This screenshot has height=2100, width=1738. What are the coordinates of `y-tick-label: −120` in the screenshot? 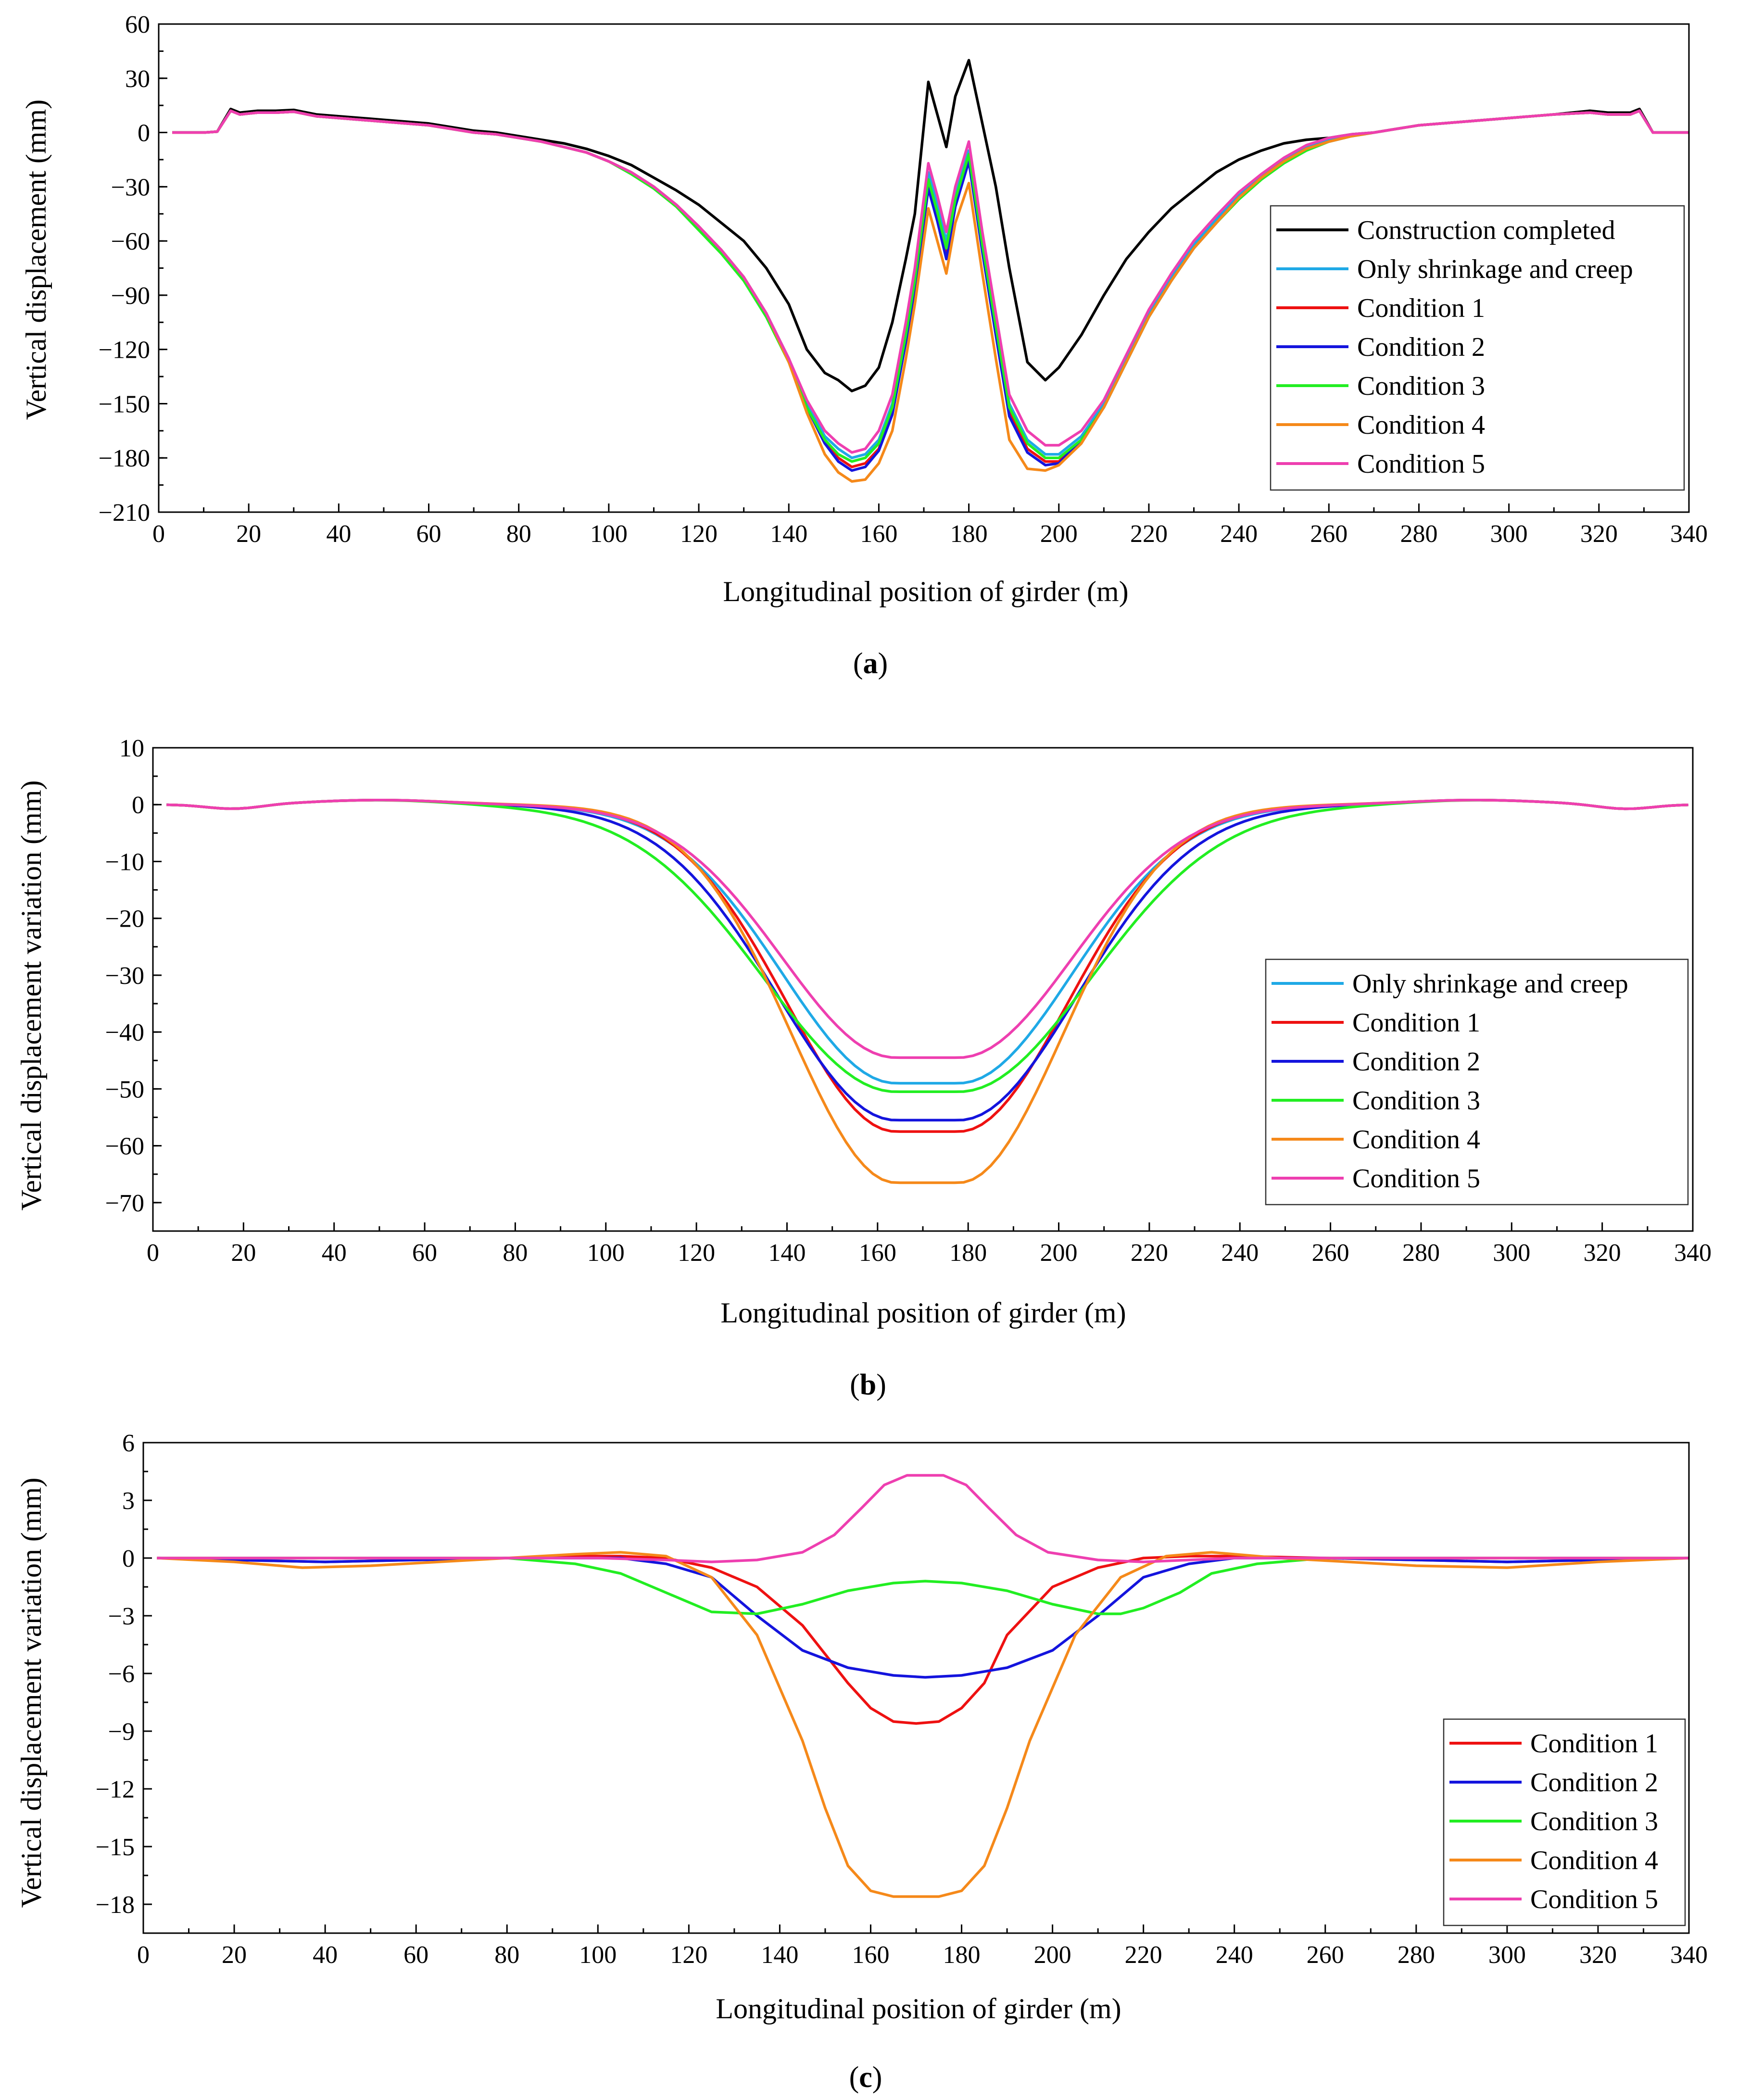 It's located at (125, 350).